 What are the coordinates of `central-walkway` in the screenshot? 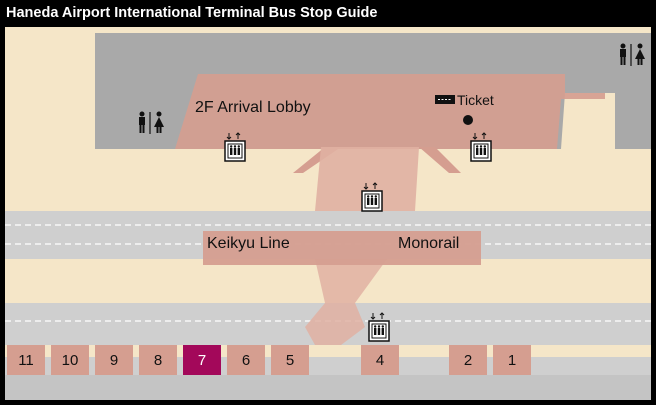 It's located at (367, 179).